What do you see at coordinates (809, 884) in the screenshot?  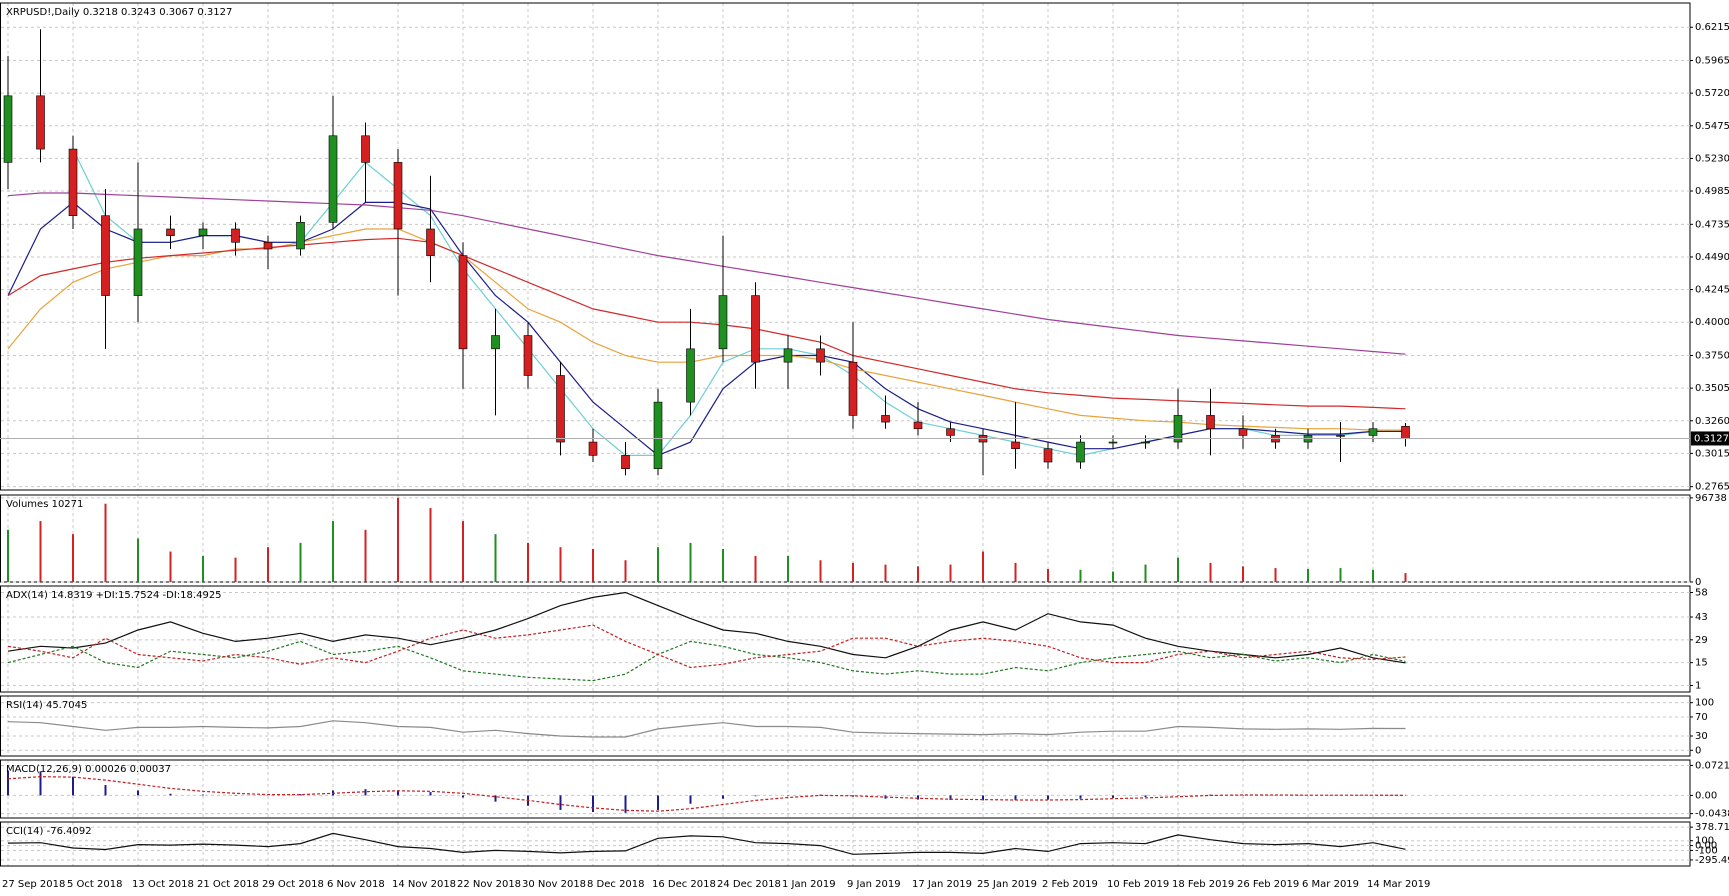 I see `x-tick-label: 1 Jan 2019` at bounding box center [809, 884].